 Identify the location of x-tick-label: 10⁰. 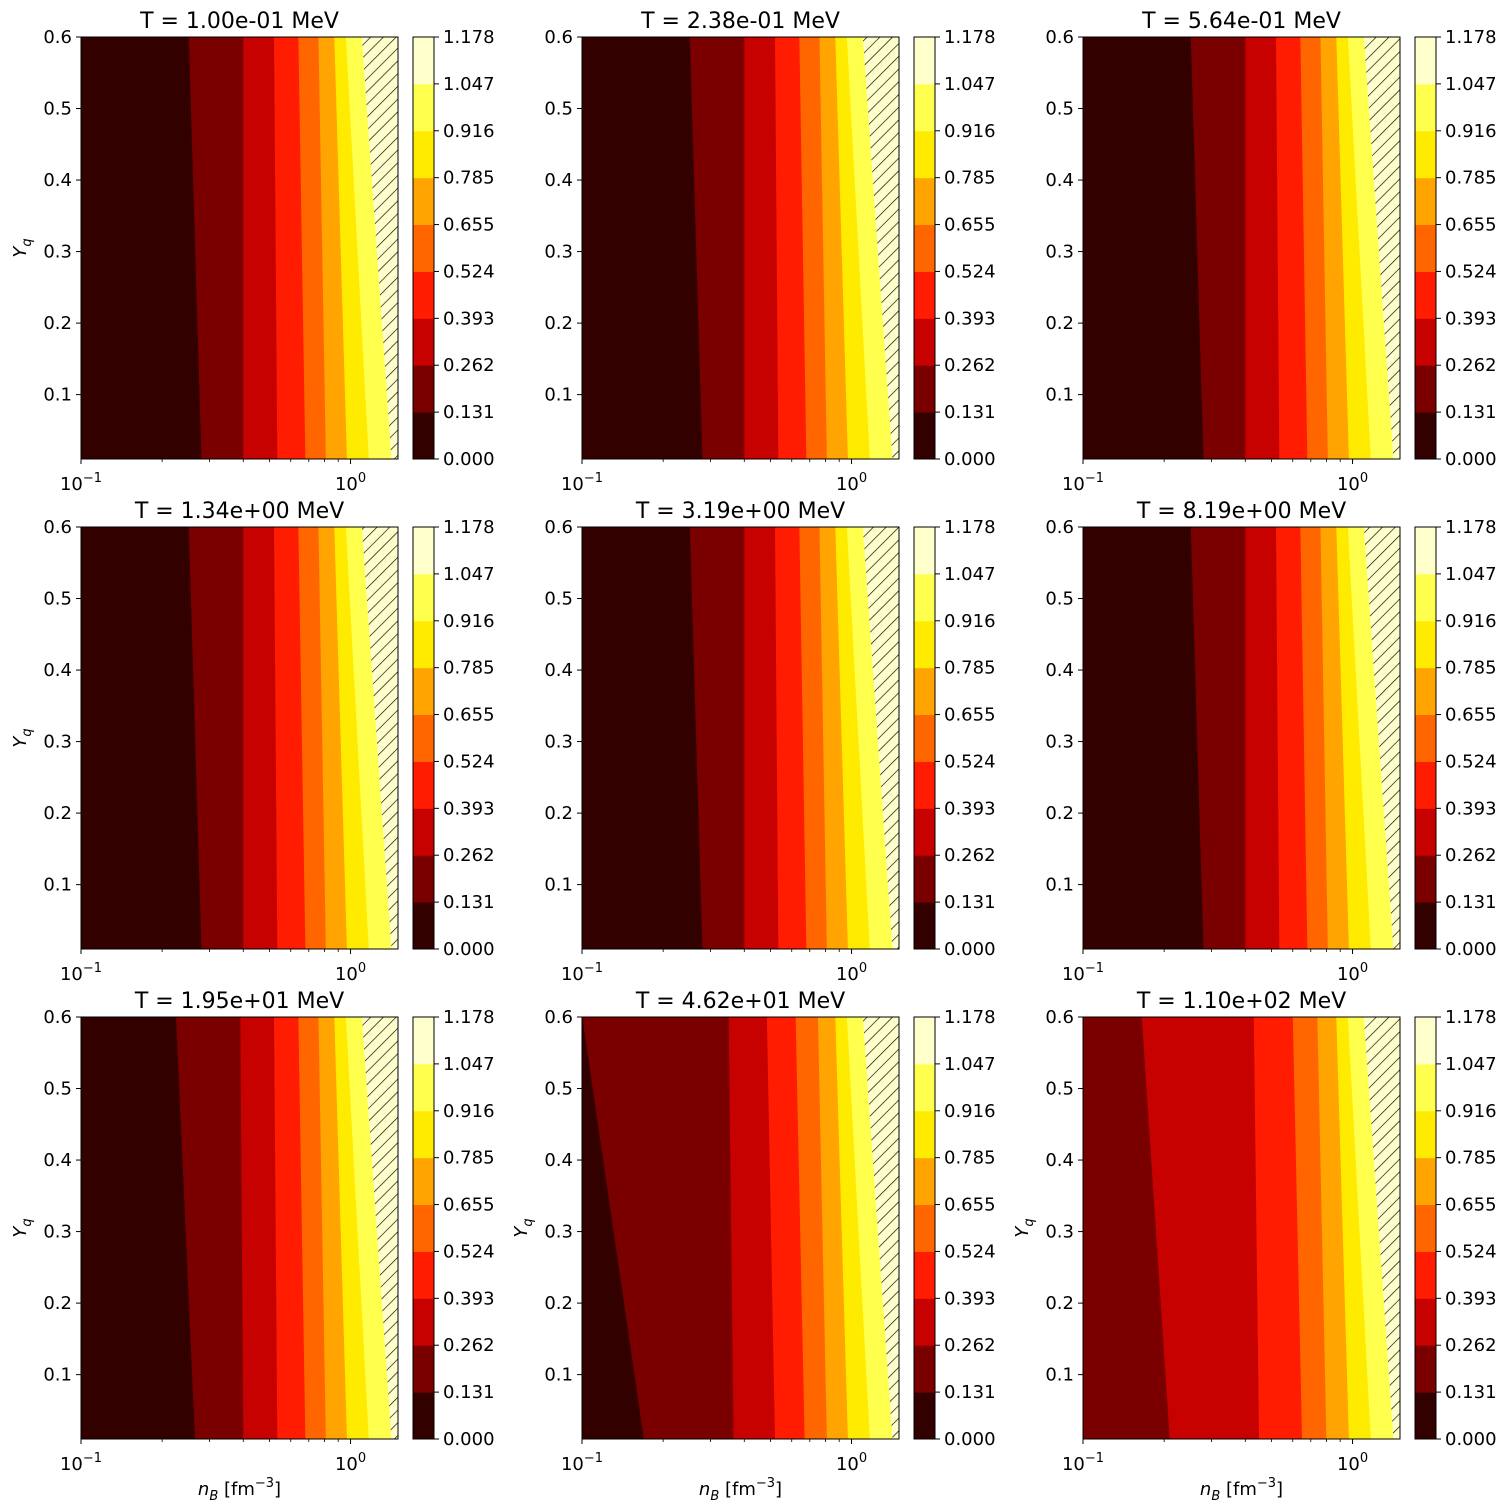
(851, 973).